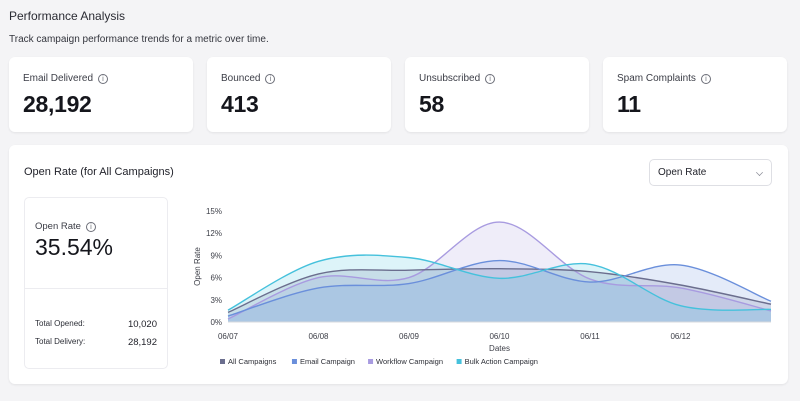 The image size is (800, 401). I want to click on legend-label: Workflow Campaign, so click(409, 361).